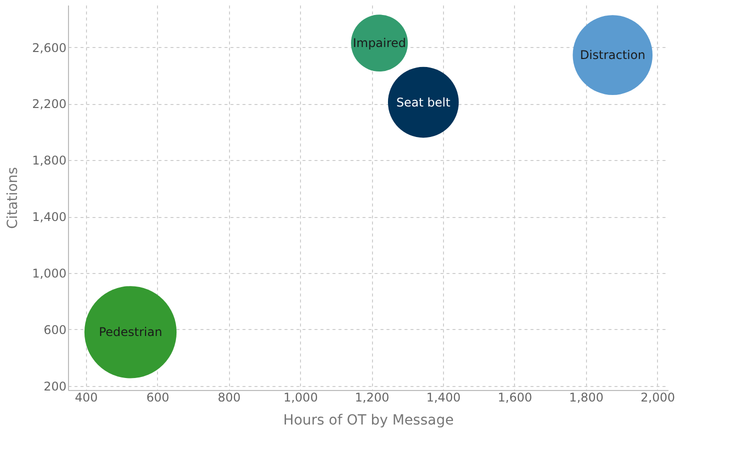  What do you see at coordinates (13, 198) in the screenshot?
I see `y-axis-title: Citations` at bounding box center [13, 198].